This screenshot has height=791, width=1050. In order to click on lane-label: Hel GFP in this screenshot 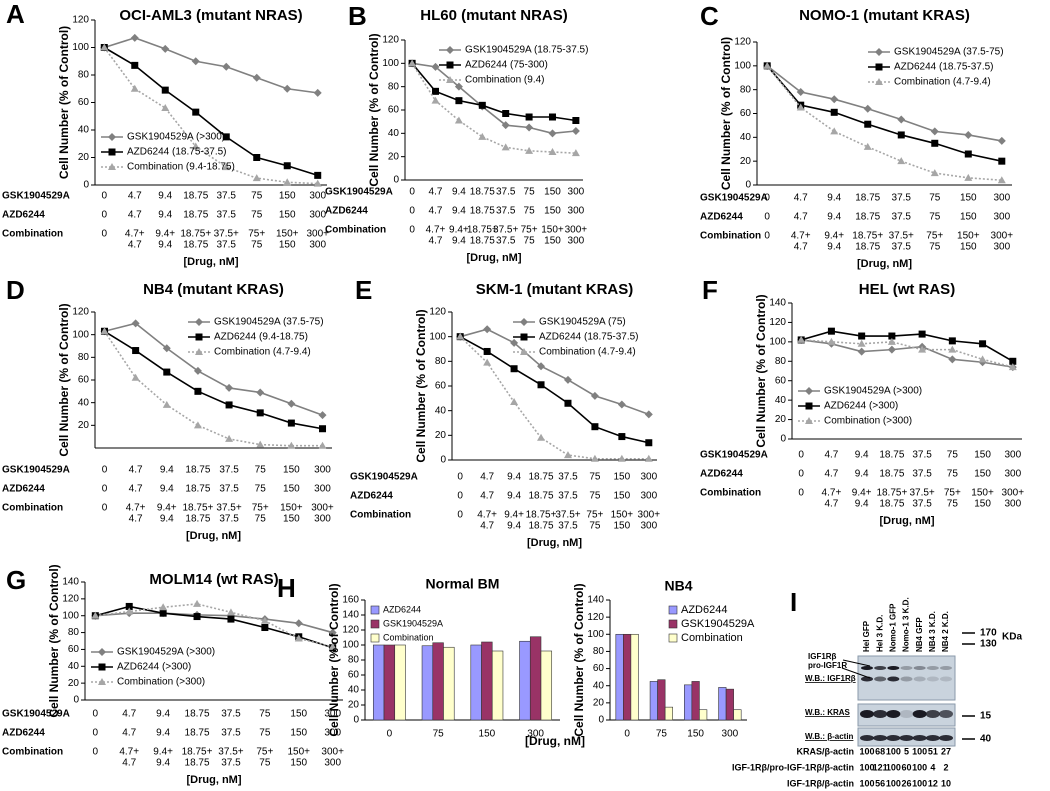, I will do `click(866, 636)`.